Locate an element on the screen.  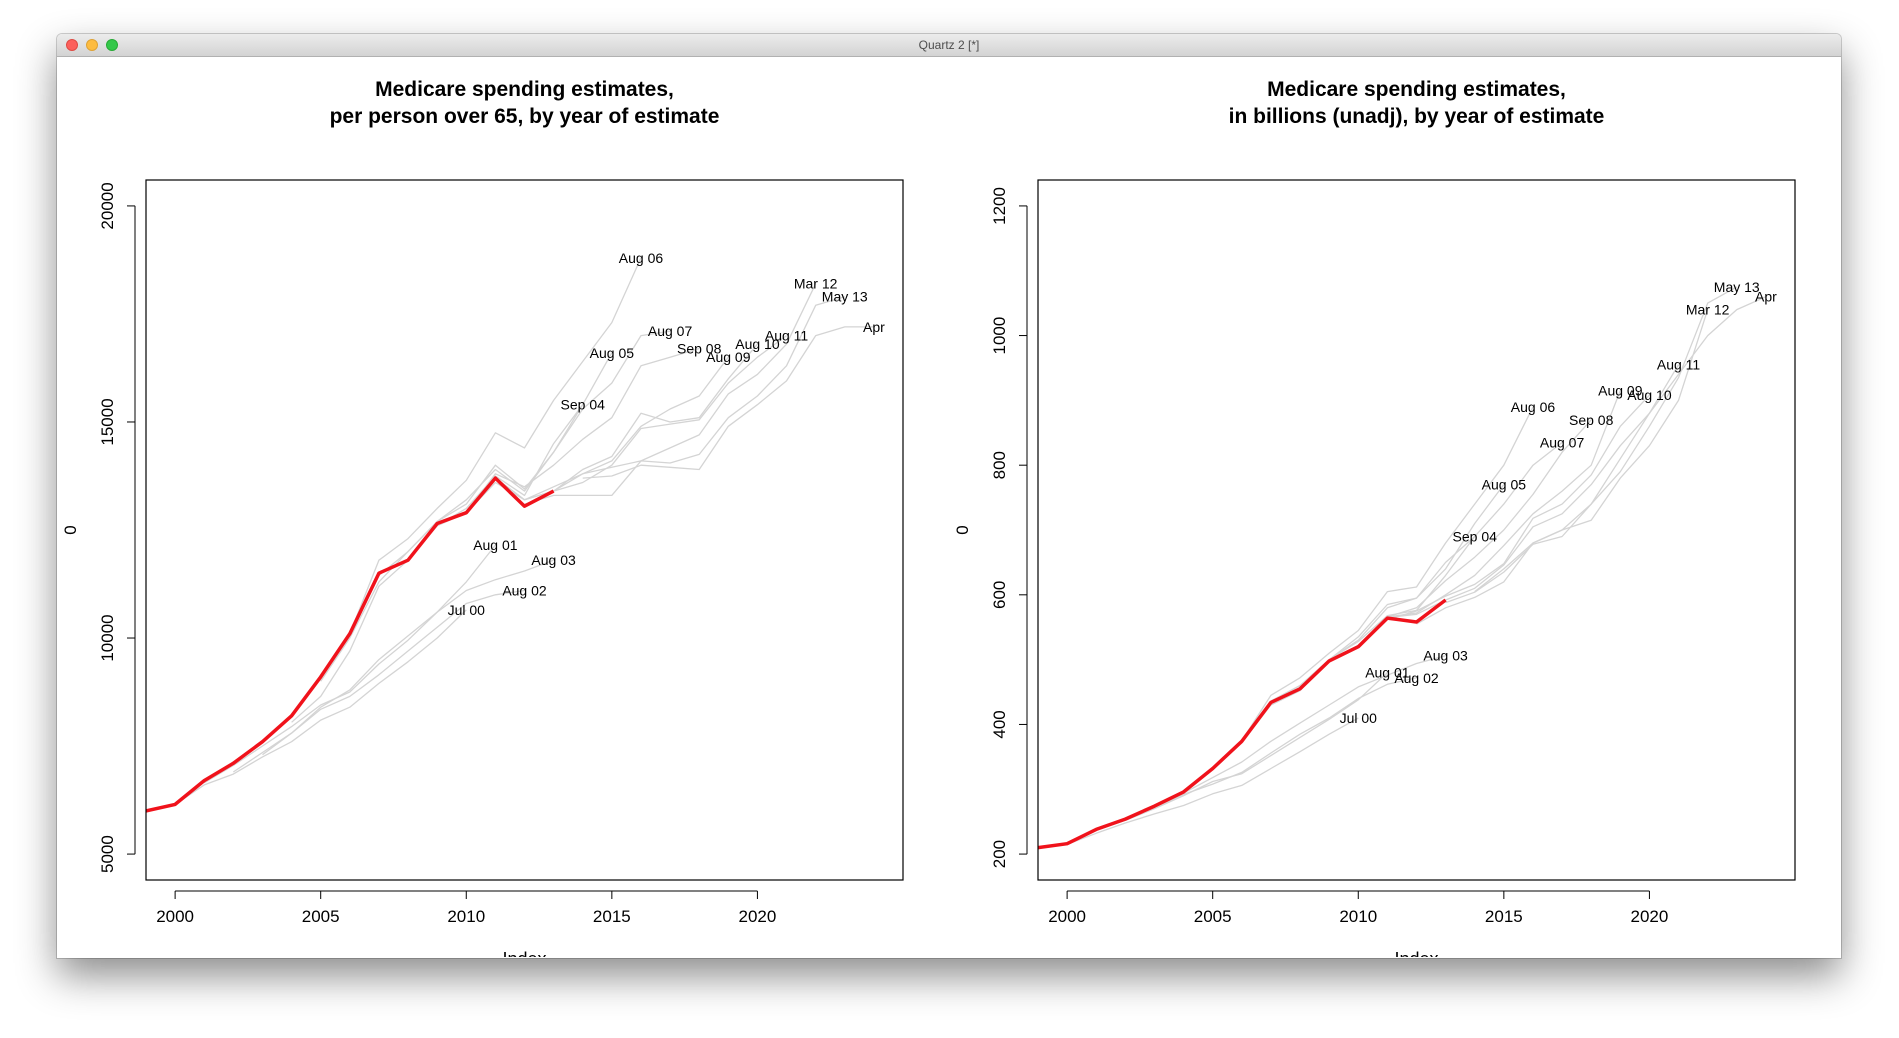
chart-2-series-label: Aug 05 is located at coordinates (1504, 485).